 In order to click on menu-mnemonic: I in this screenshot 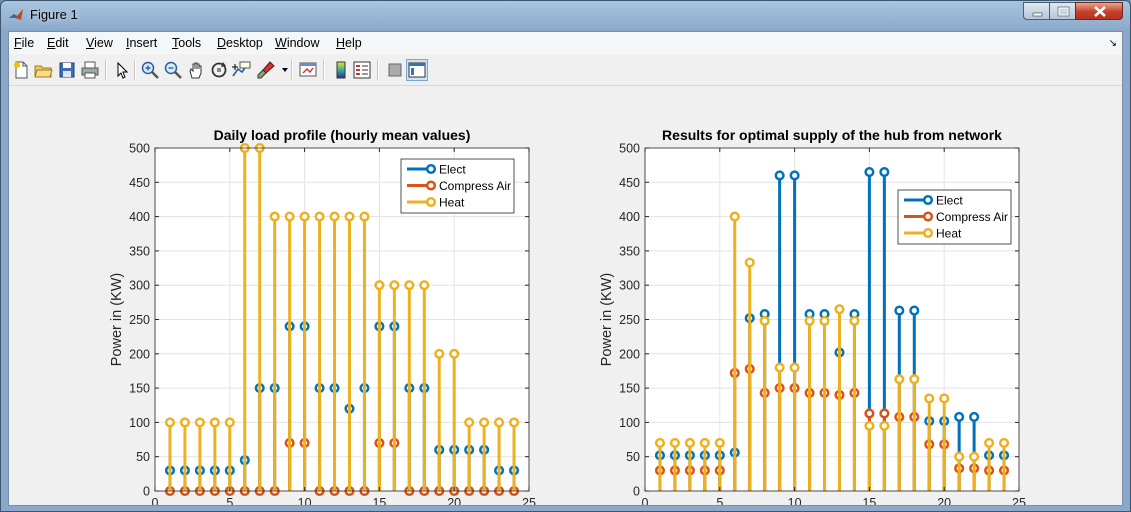, I will do `click(128, 43)`.